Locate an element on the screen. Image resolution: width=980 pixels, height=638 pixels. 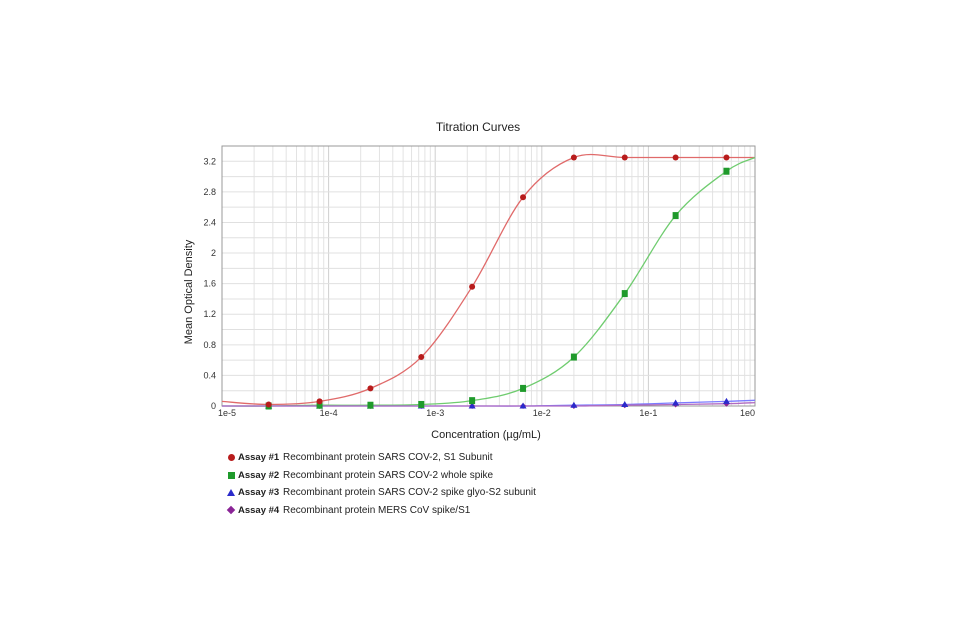
y-tick-label: 1.2 is located at coordinates (209, 314).